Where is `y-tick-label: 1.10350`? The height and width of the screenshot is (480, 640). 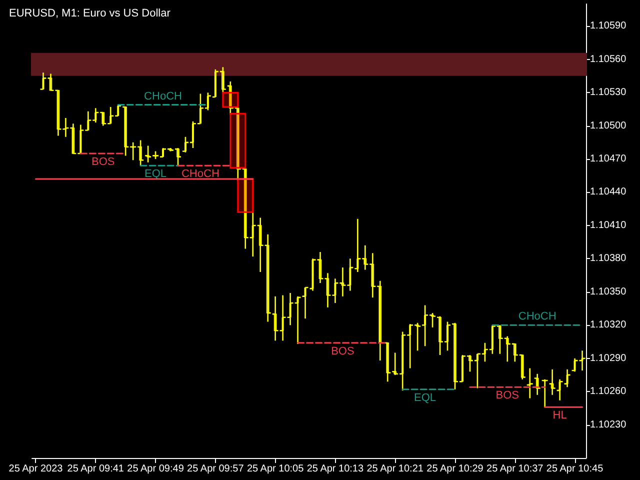
y-tick-label: 1.10350 is located at coordinates (608, 292).